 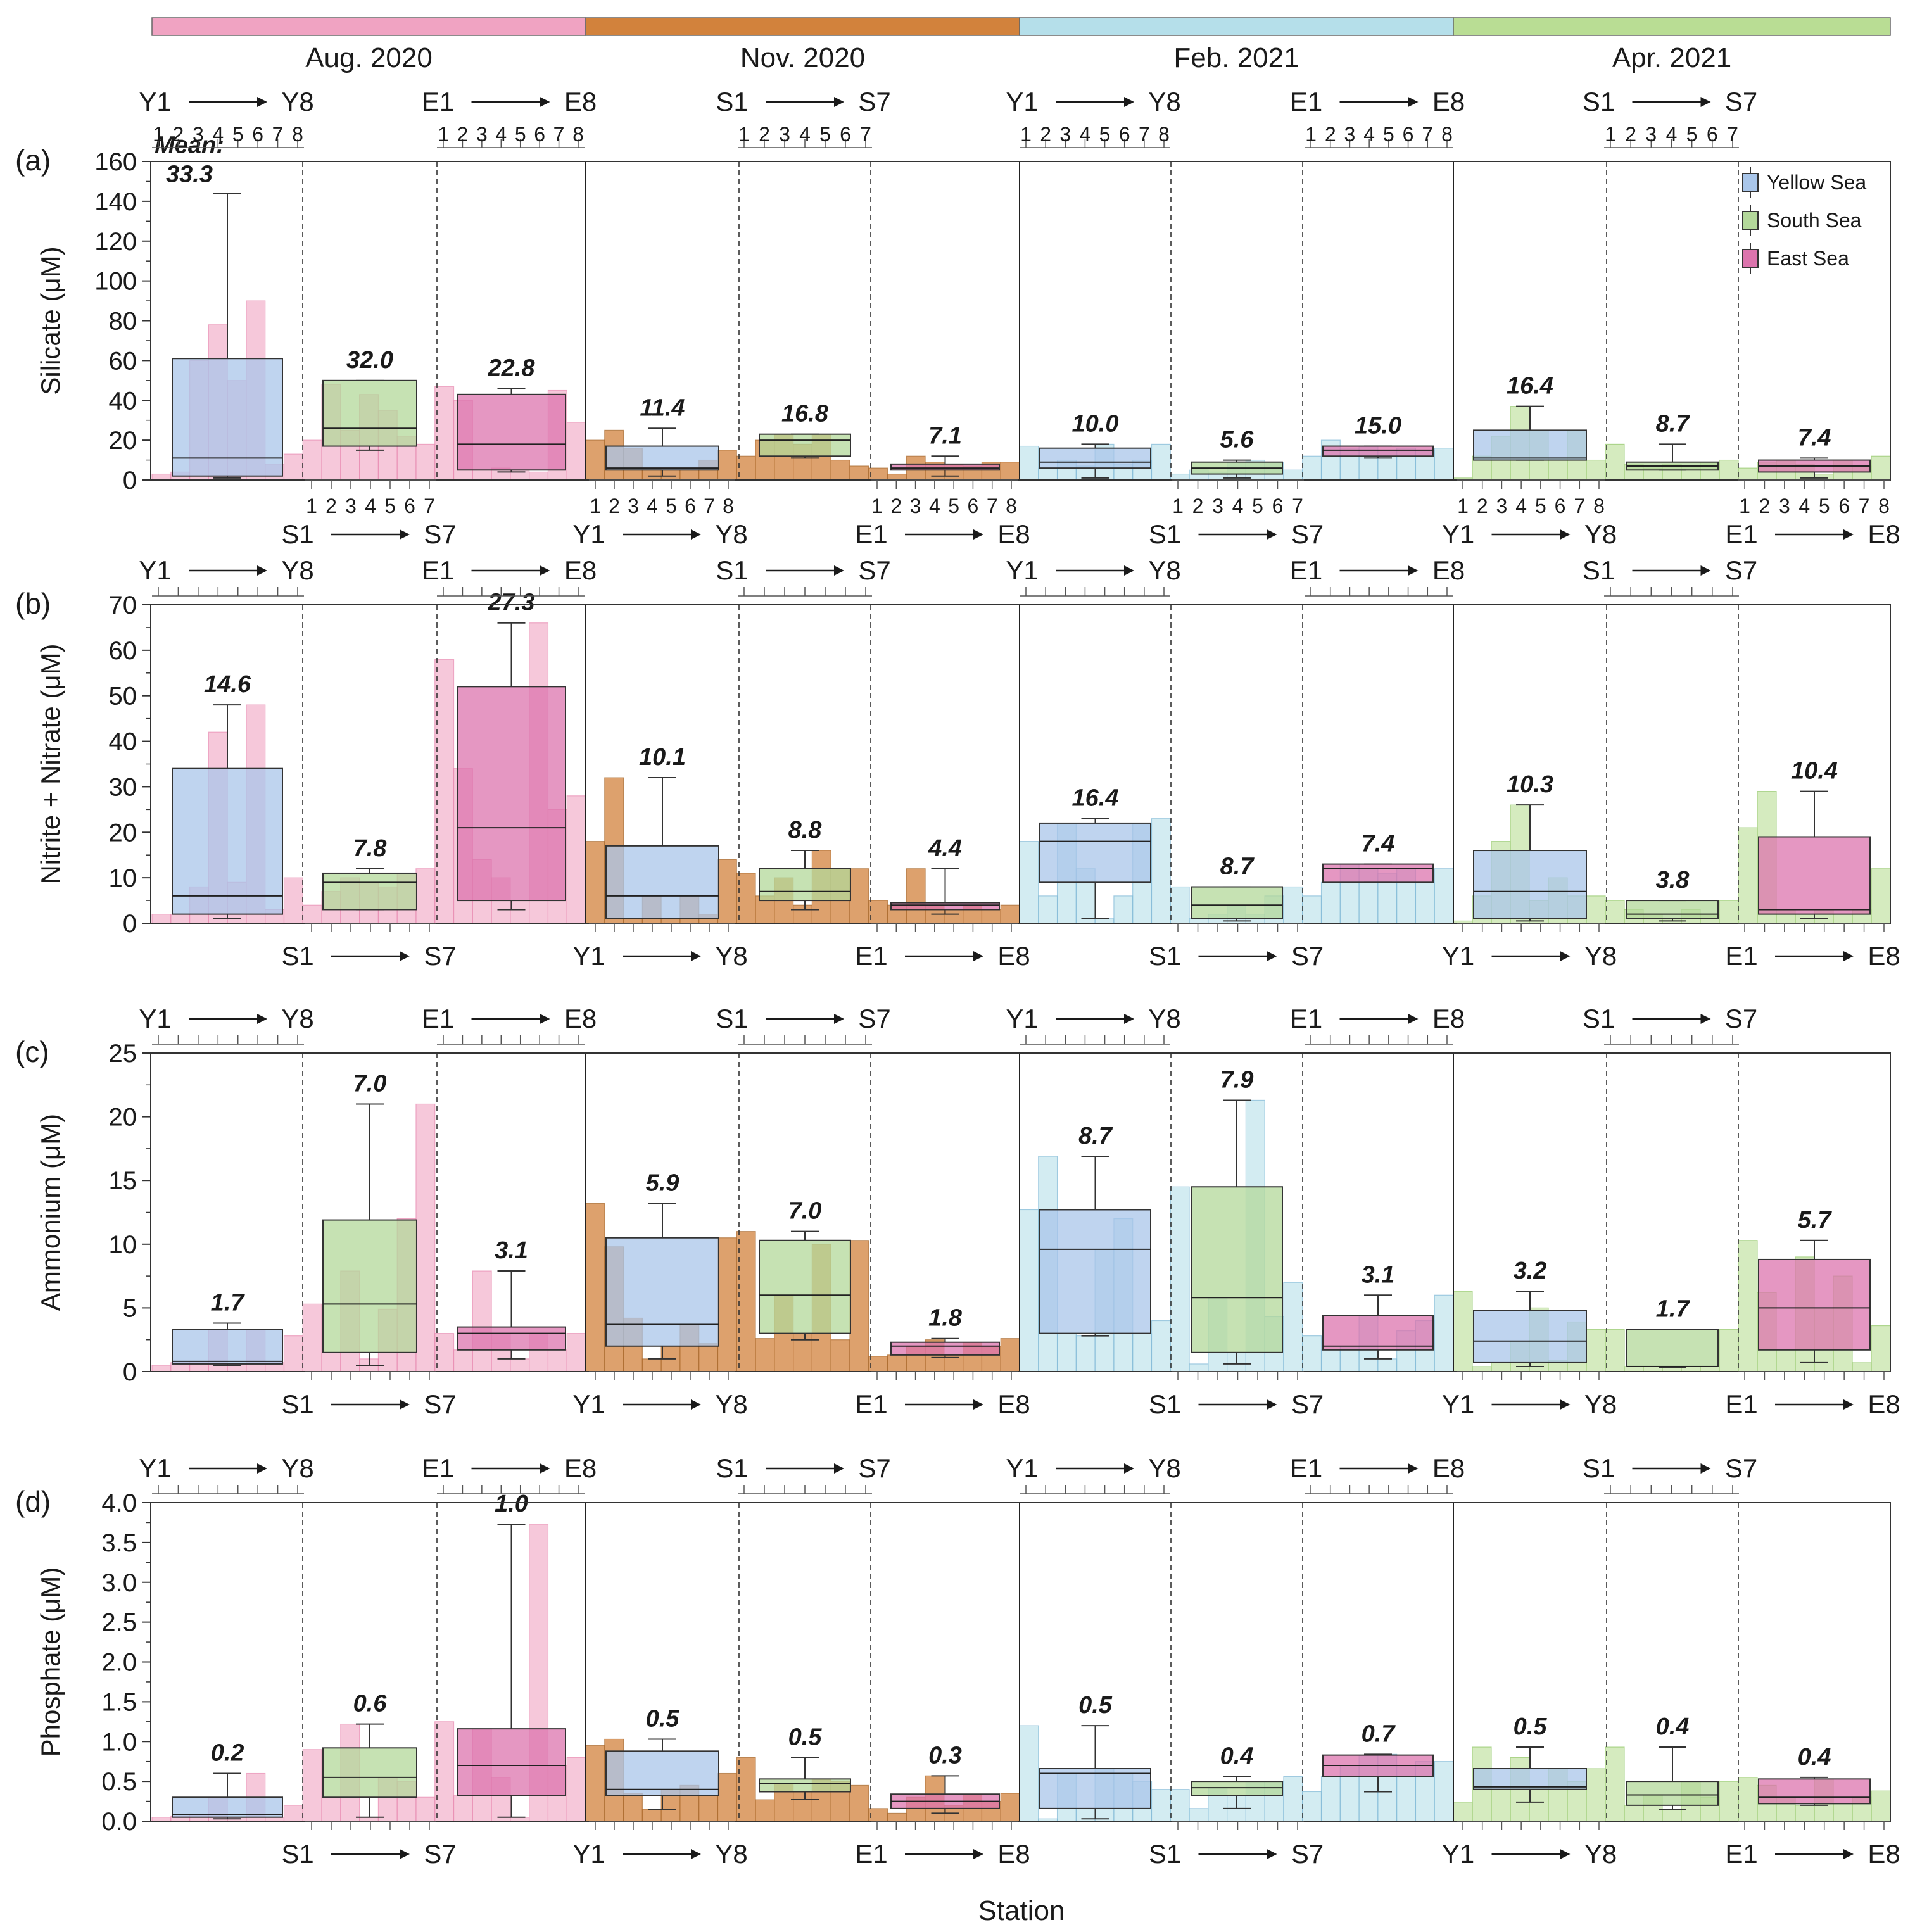 What do you see at coordinates (238, 134) in the screenshot?
I see `station-number: 5` at bounding box center [238, 134].